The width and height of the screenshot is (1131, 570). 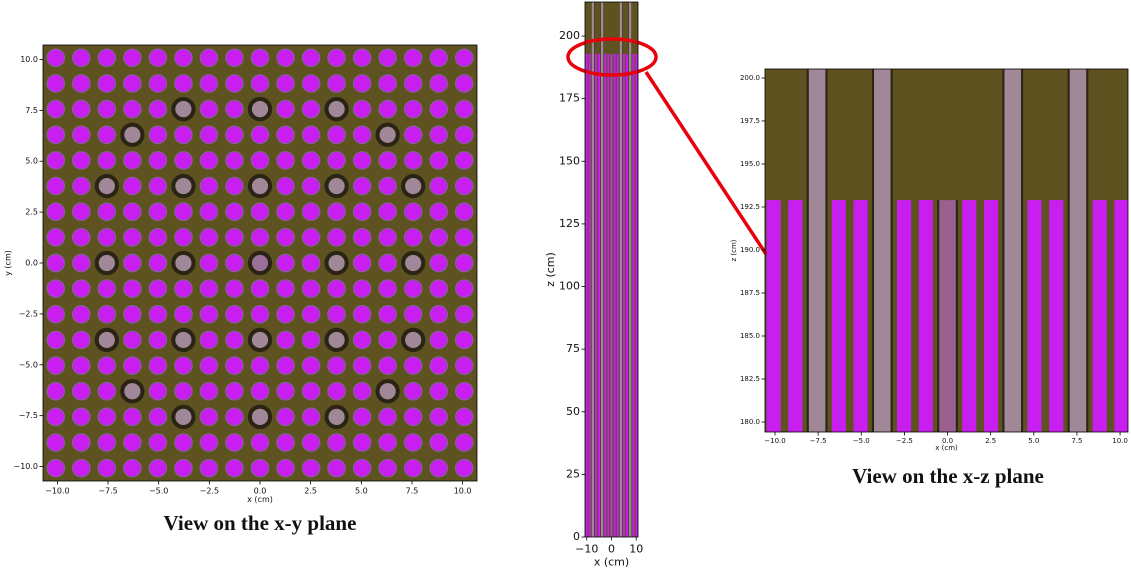 What do you see at coordinates (361, 490) in the screenshot?
I see `x-tick-label: 5.0` at bounding box center [361, 490].